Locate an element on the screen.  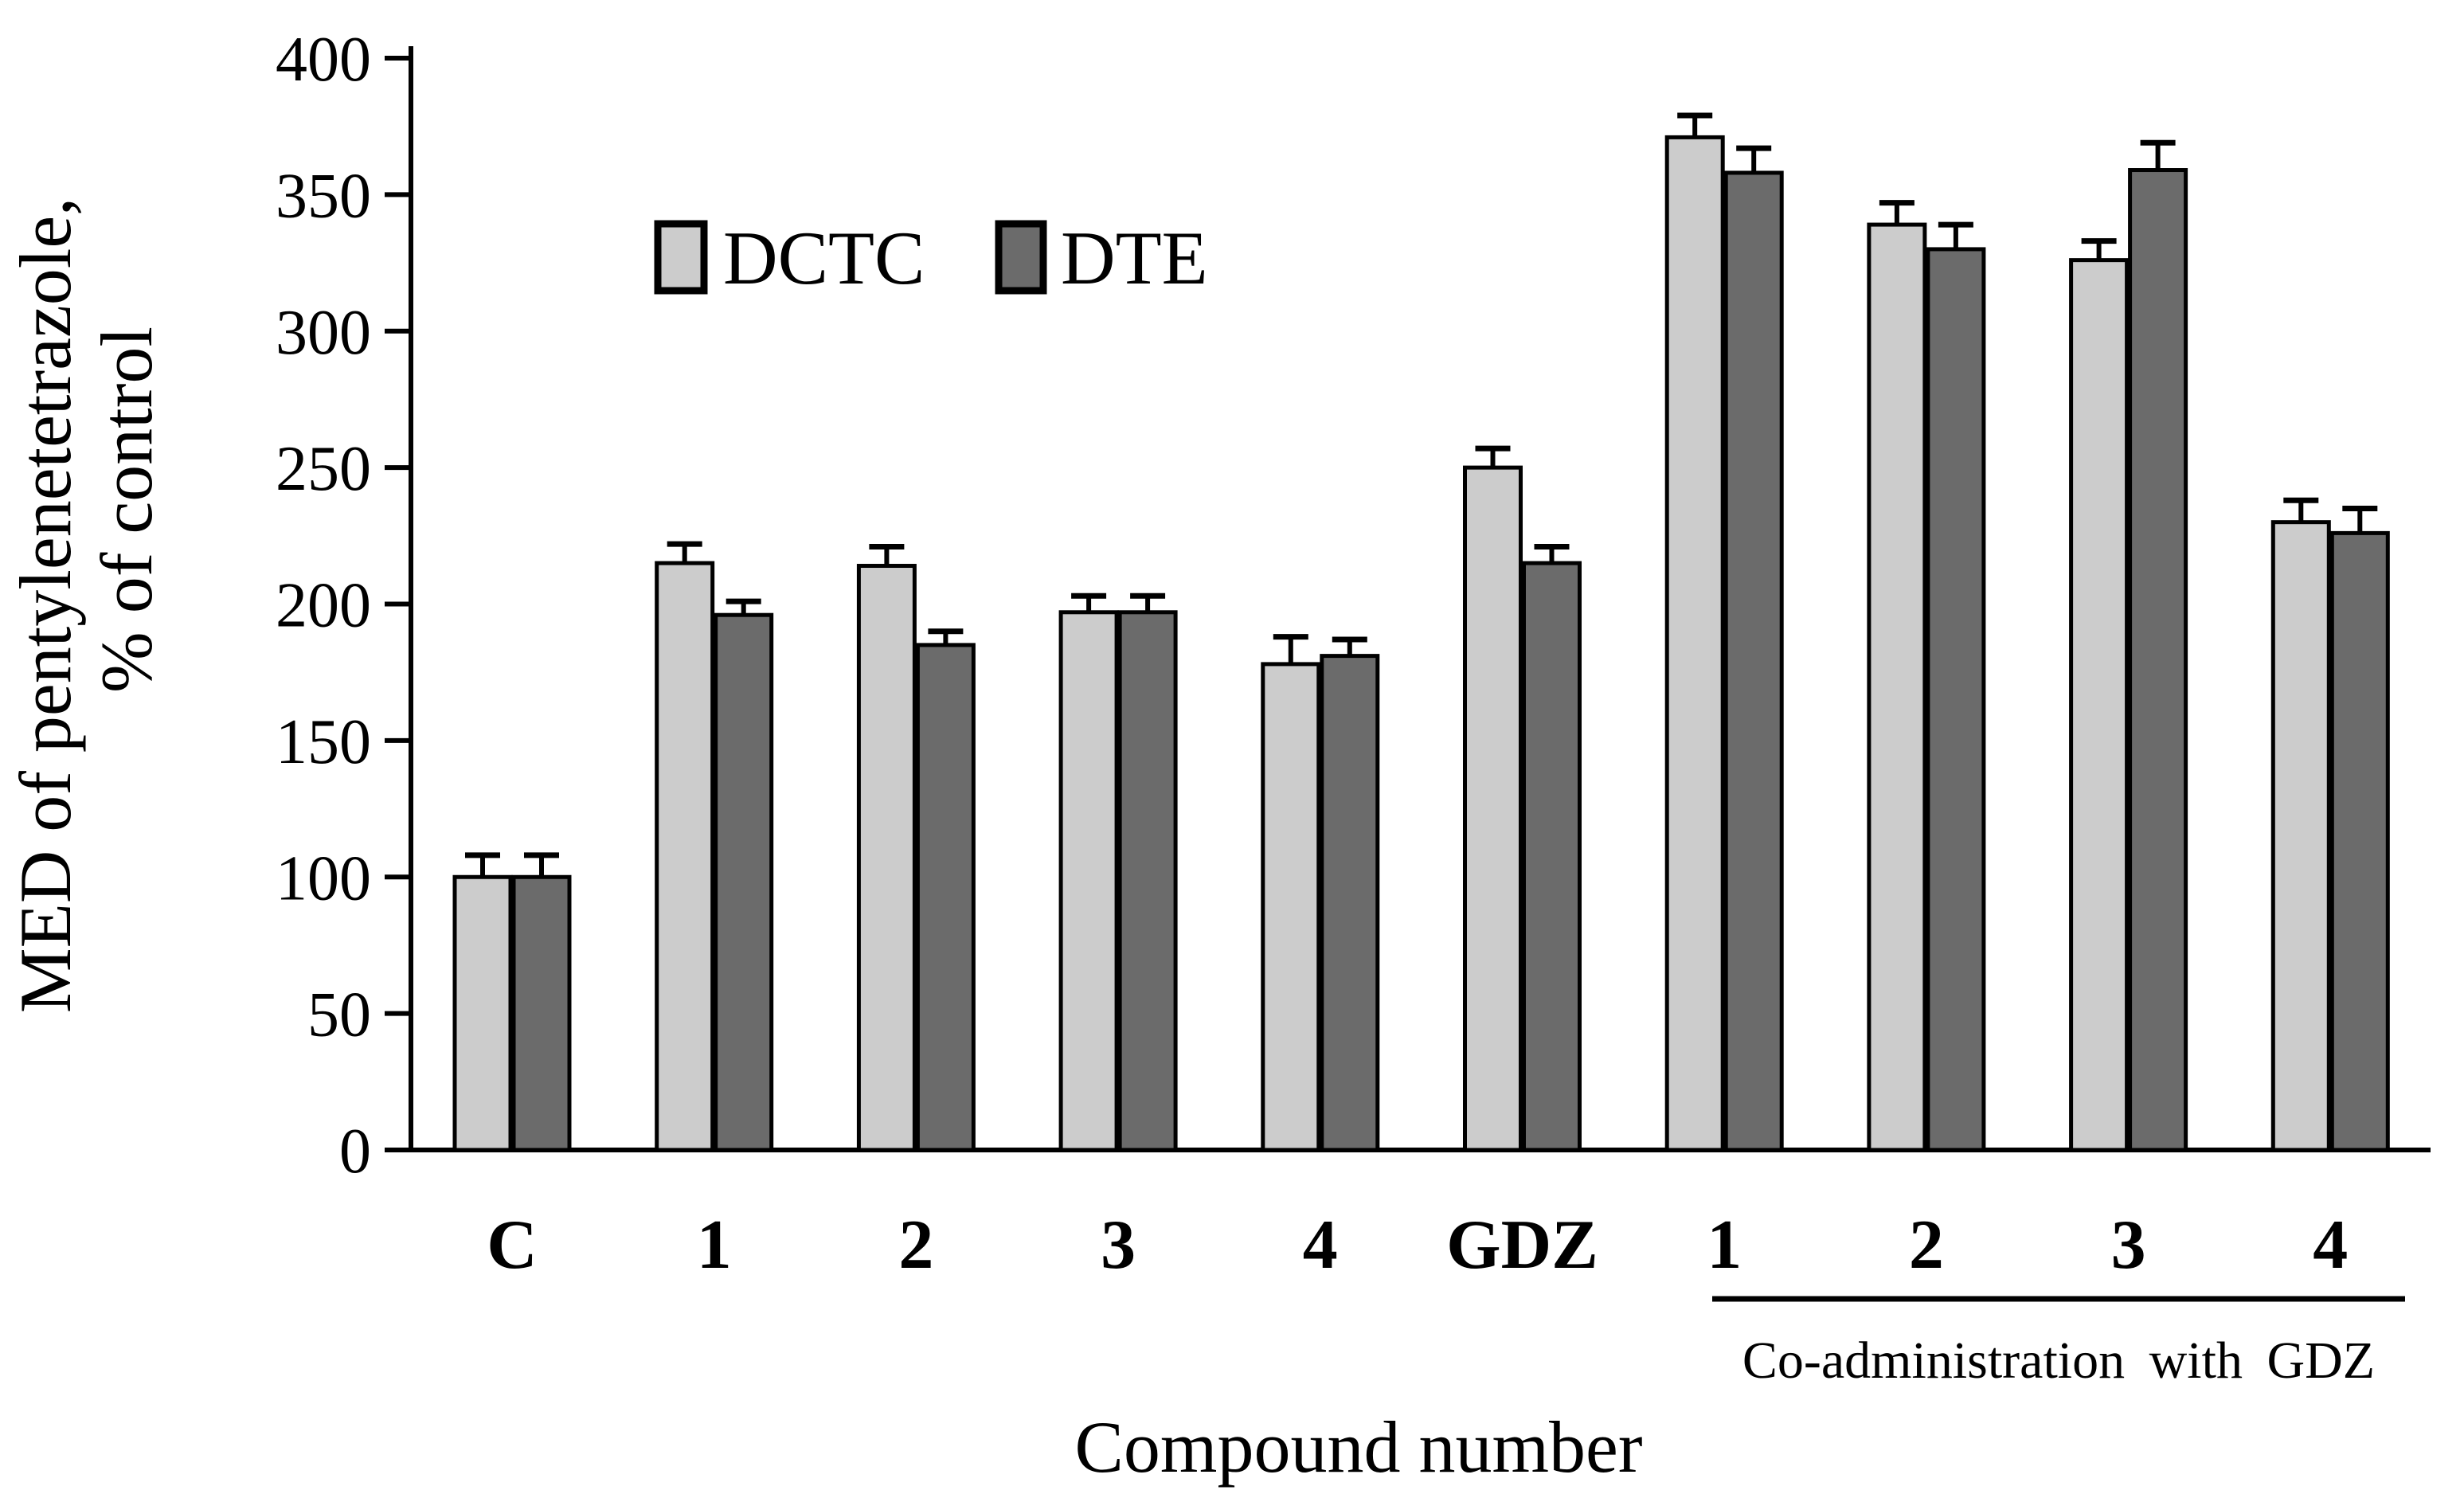
category-label-6: 1 is located at coordinates (1724, 1245).